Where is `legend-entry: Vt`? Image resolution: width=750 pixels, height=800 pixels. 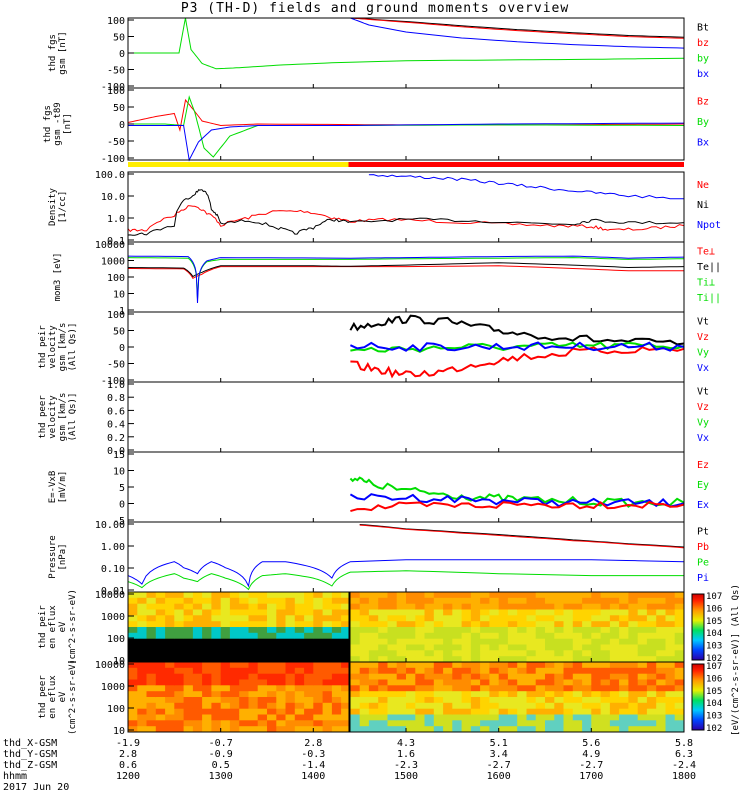
legend-entry: Vt is located at coordinates (703, 391).